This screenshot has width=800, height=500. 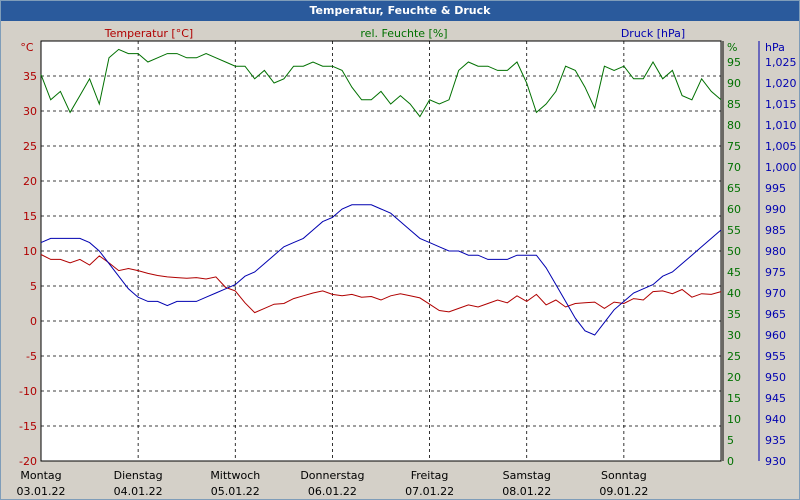 I want to click on pressure-tick-label: 1,020, so click(x=781, y=83).